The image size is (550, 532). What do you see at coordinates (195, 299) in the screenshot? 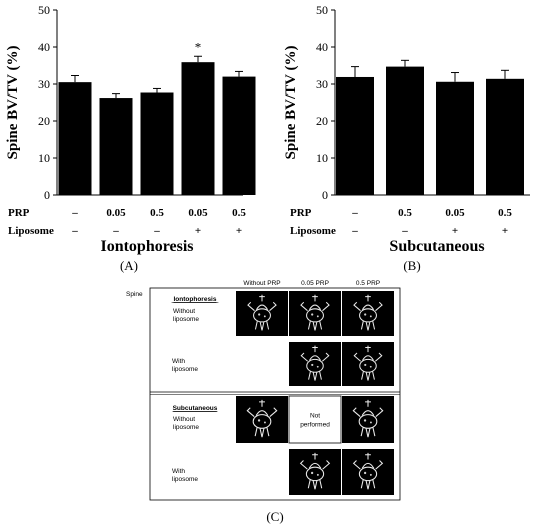
I see `section-heading: Iontophoresis` at bounding box center [195, 299].